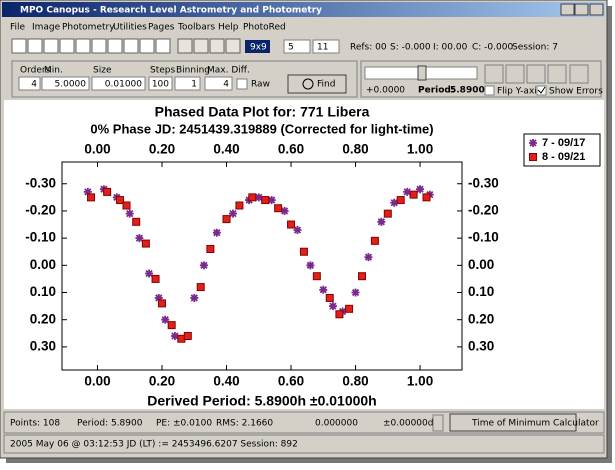 The width and height of the screenshot is (615, 470). Describe the element at coordinates (326, 46) in the screenshot. I see `outer-select` at that location.